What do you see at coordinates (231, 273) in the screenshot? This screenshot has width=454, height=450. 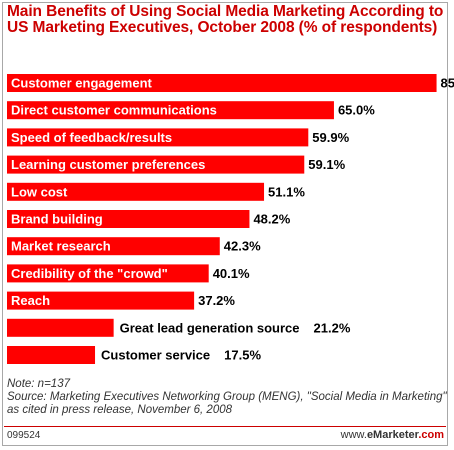 I see `bar-value-label: 40.1%` at bounding box center [231, 273].